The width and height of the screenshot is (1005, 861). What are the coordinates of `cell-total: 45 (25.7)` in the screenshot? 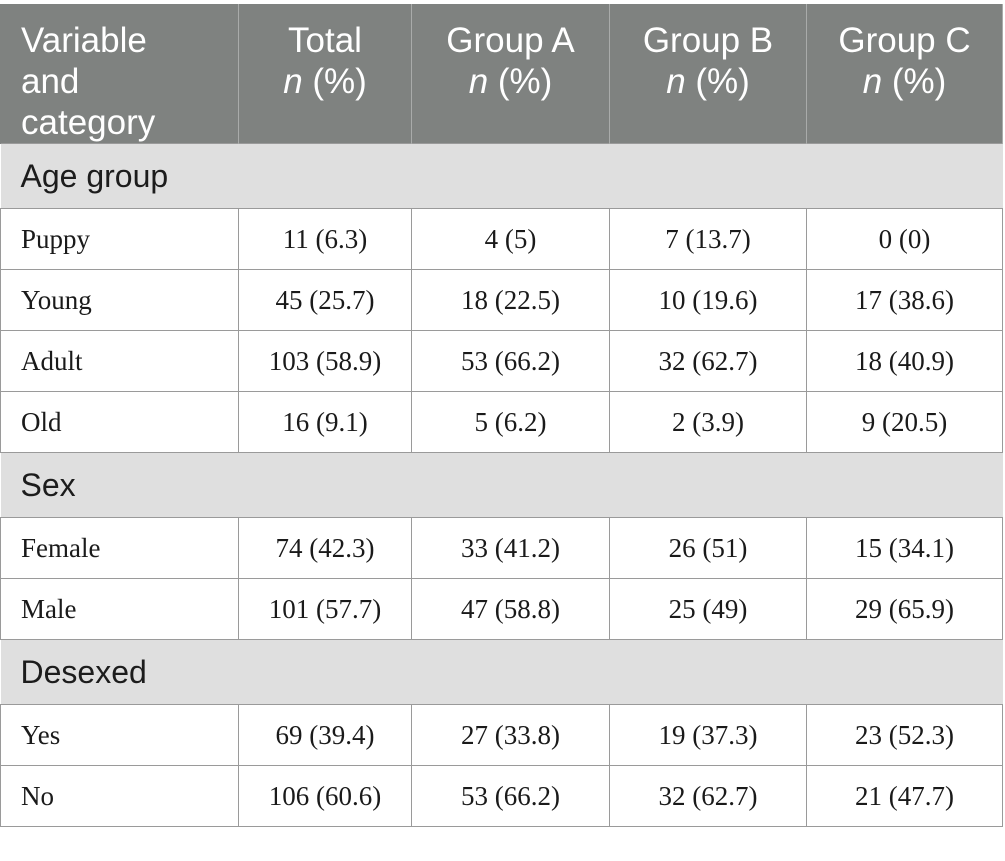 It's located at (325, 300).